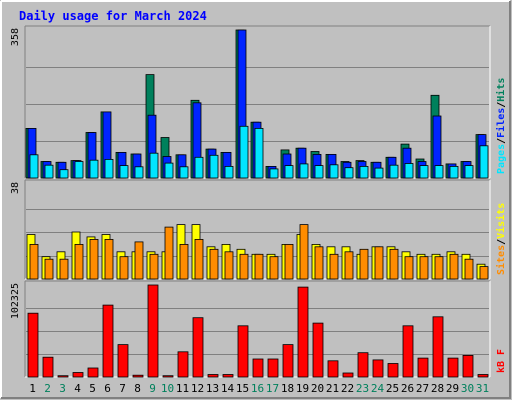 This screenshot has width=512, height=404. I want to click on x-tick-label-day-7: 7, so click(122, 388).